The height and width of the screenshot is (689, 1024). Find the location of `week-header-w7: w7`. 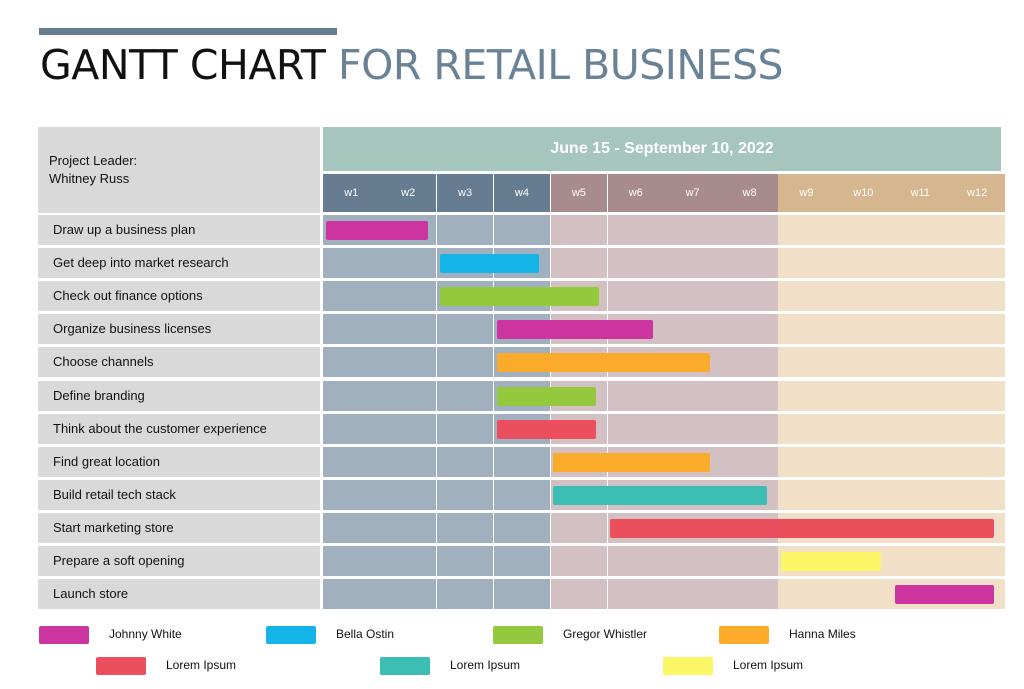

week-header-w7: w7 is located at coordinates (692, 193).